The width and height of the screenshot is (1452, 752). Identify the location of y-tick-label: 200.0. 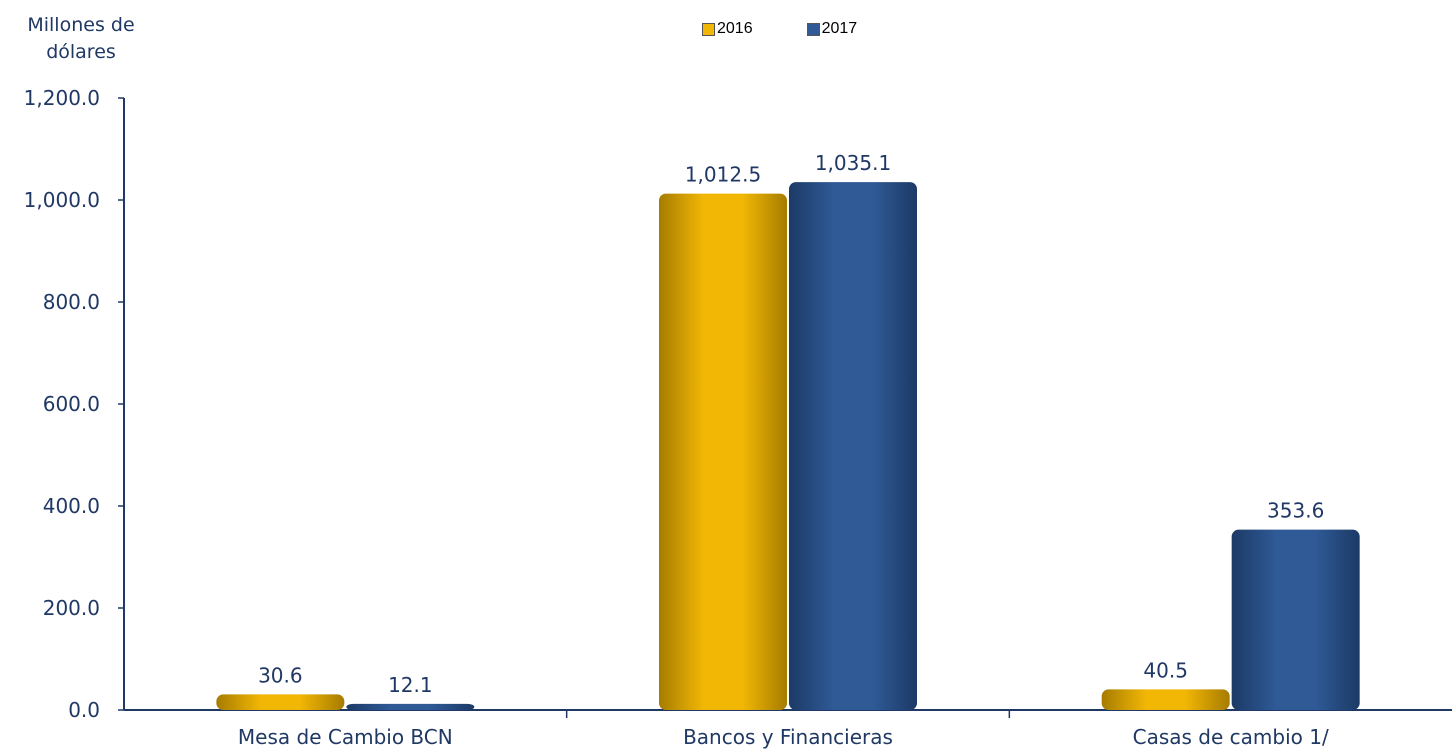
(71, 608).